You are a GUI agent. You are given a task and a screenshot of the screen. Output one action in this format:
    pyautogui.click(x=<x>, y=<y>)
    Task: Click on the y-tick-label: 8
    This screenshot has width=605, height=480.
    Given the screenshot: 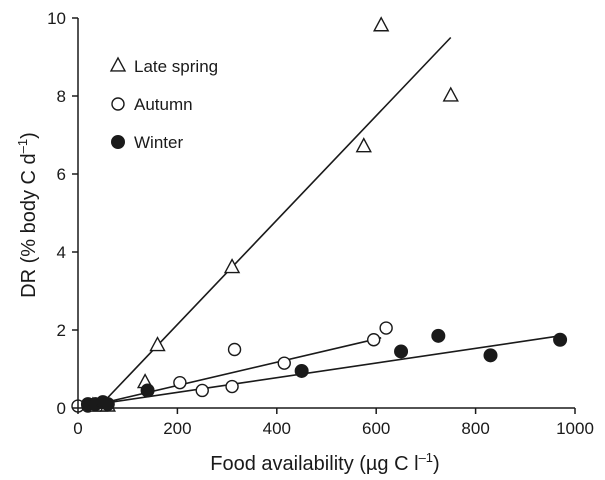 What is the action you would take?
    pyautogui.click(x=61, y=96)
    